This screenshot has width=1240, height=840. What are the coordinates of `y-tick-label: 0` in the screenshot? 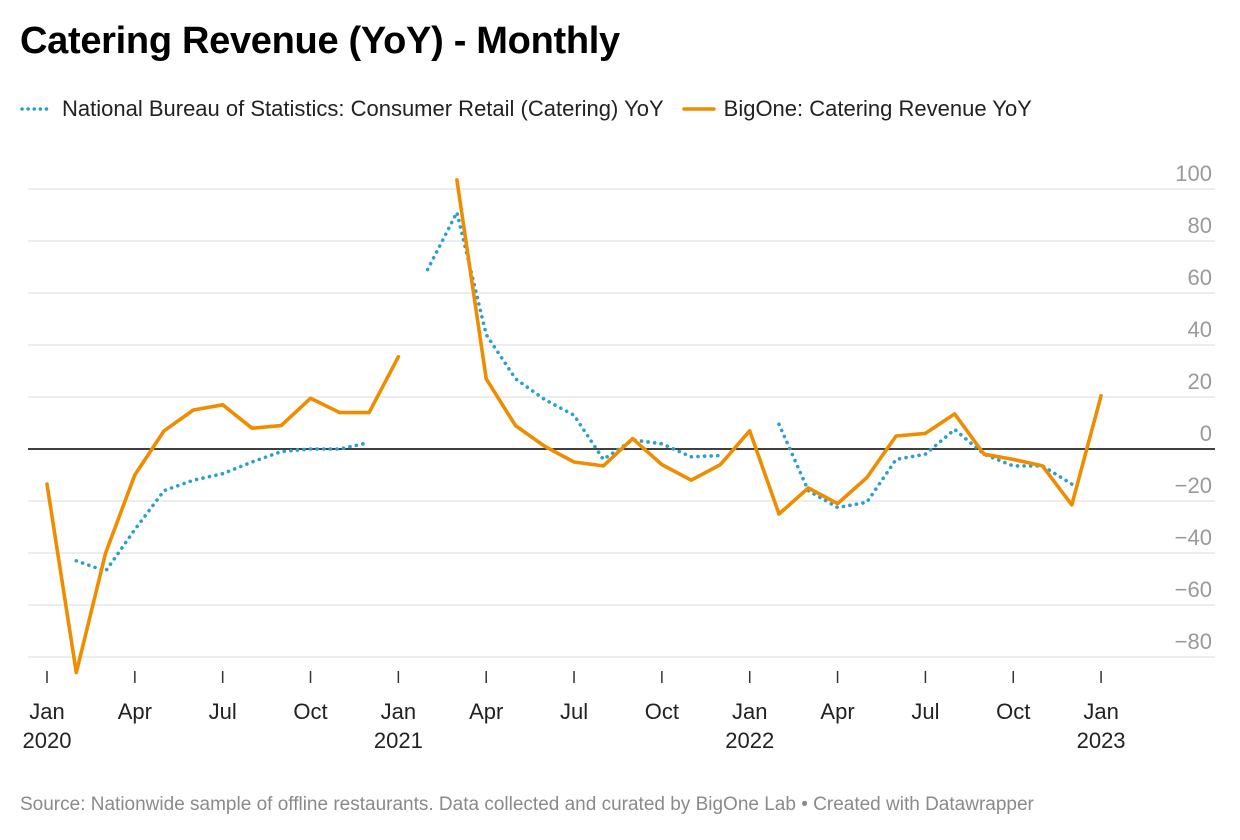 It's located at (1206, 433).